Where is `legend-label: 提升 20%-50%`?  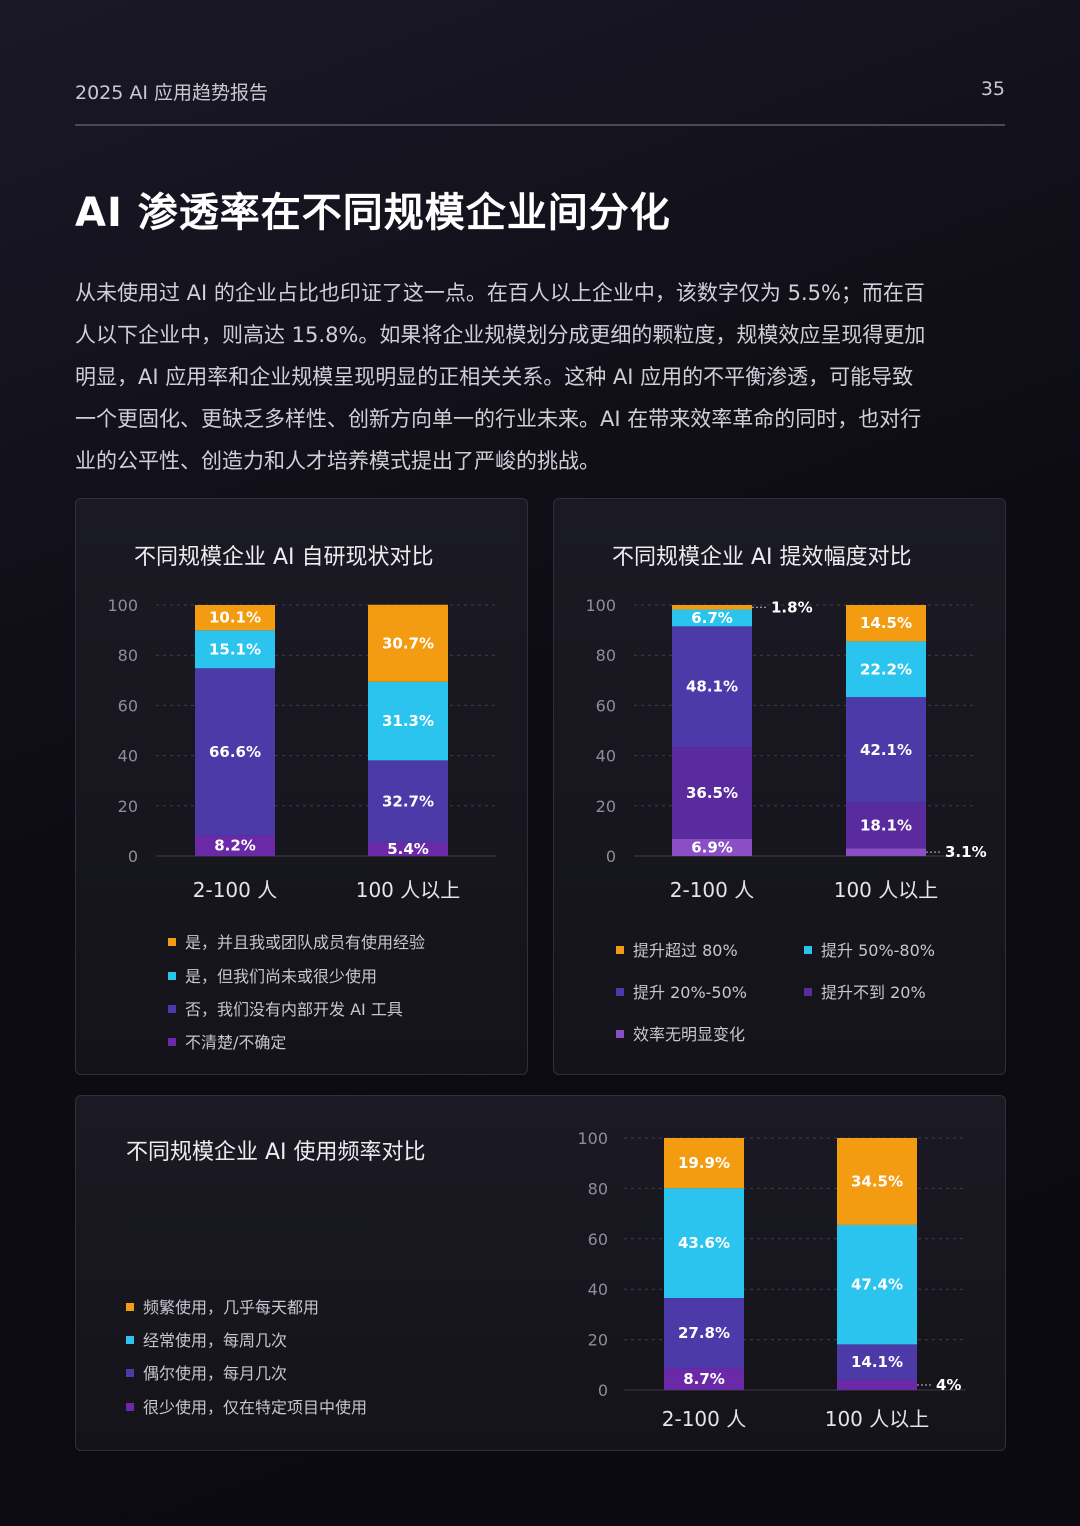 legend-label: 提升 20%-50% is located at coordinates (690, 992).